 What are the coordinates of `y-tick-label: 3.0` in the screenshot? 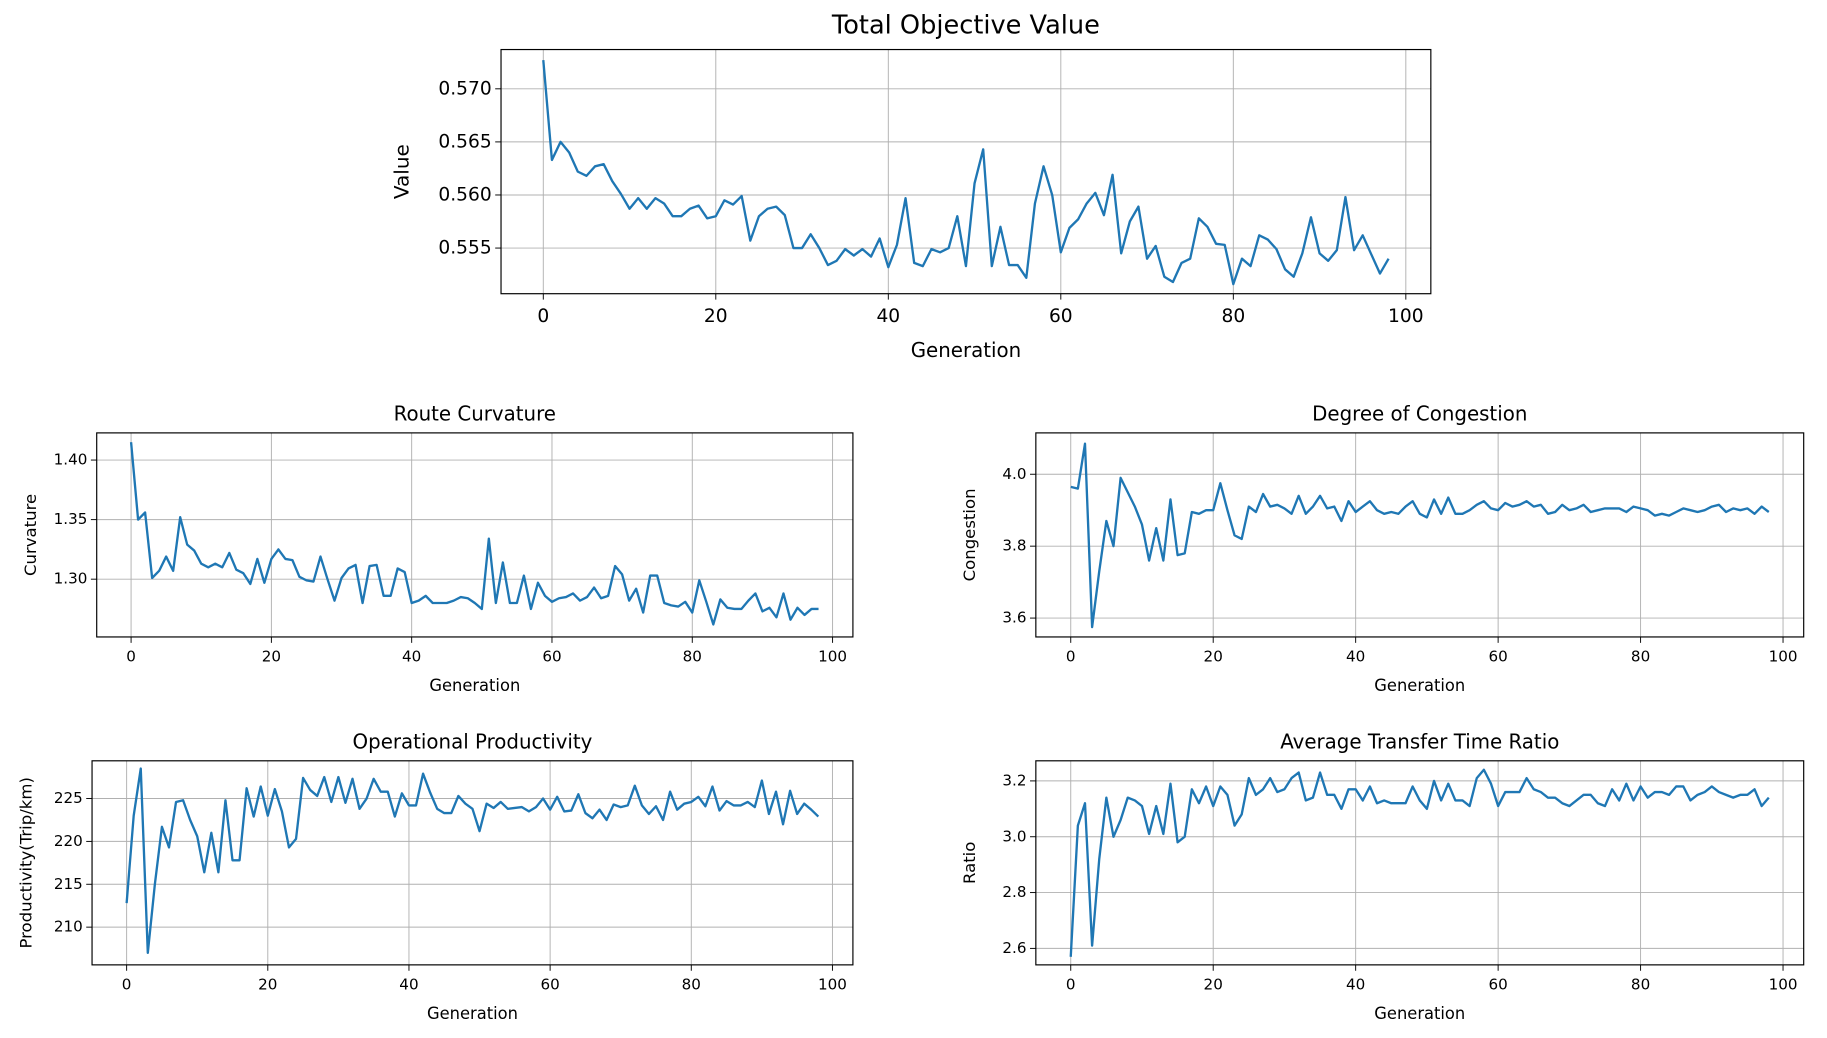 It's located at (1014, 836).